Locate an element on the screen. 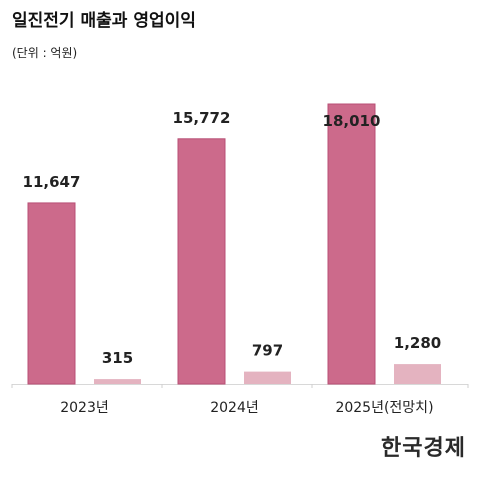 Image resolution: width=480 pixels, height=480 pixels. brand-logo: 한국경제 is located at coordinates (423, 448).